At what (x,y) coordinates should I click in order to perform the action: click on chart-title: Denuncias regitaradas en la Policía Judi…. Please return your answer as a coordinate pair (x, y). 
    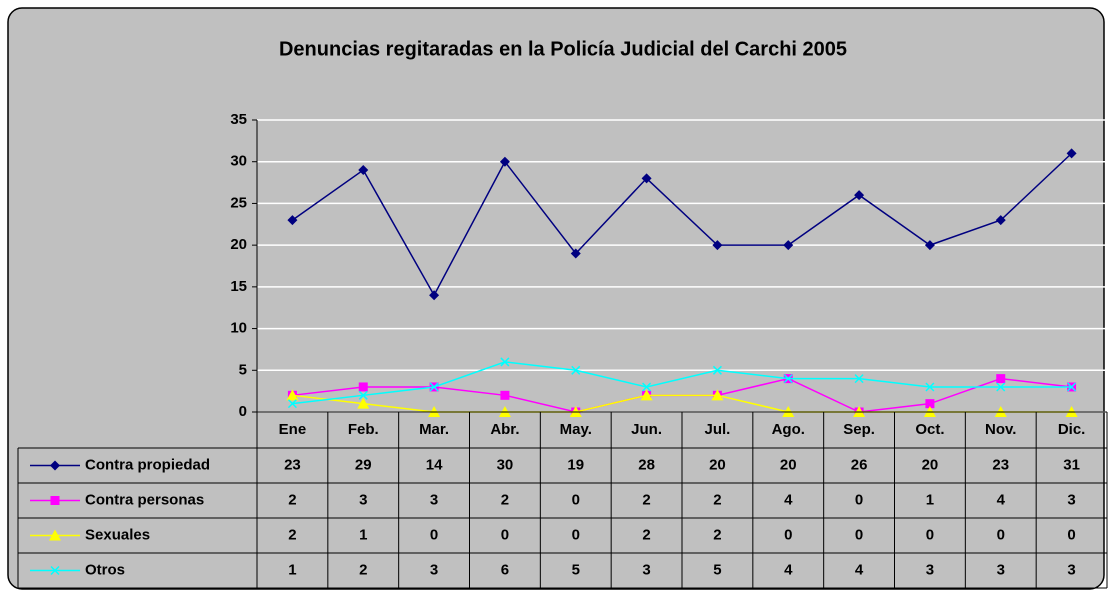
    Looking at the image, I should click on (563, 49).